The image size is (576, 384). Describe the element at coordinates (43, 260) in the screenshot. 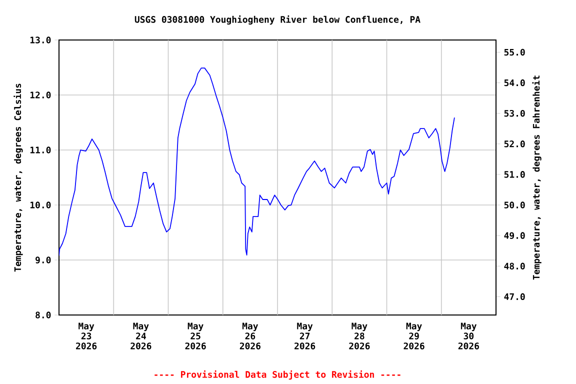

I see `y-tick-label: 9.0` at that location.